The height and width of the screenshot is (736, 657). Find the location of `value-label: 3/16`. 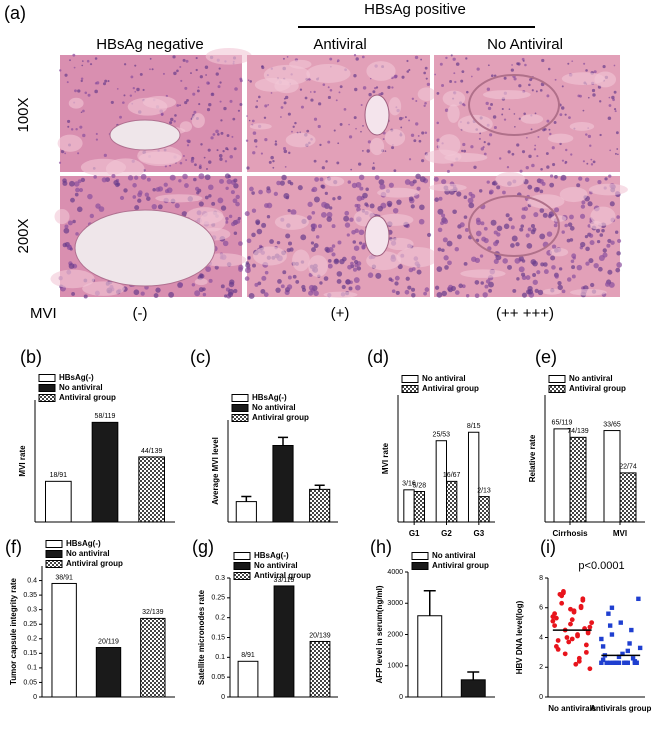

value-label: 3/16 is located at coordinates (409, 484).